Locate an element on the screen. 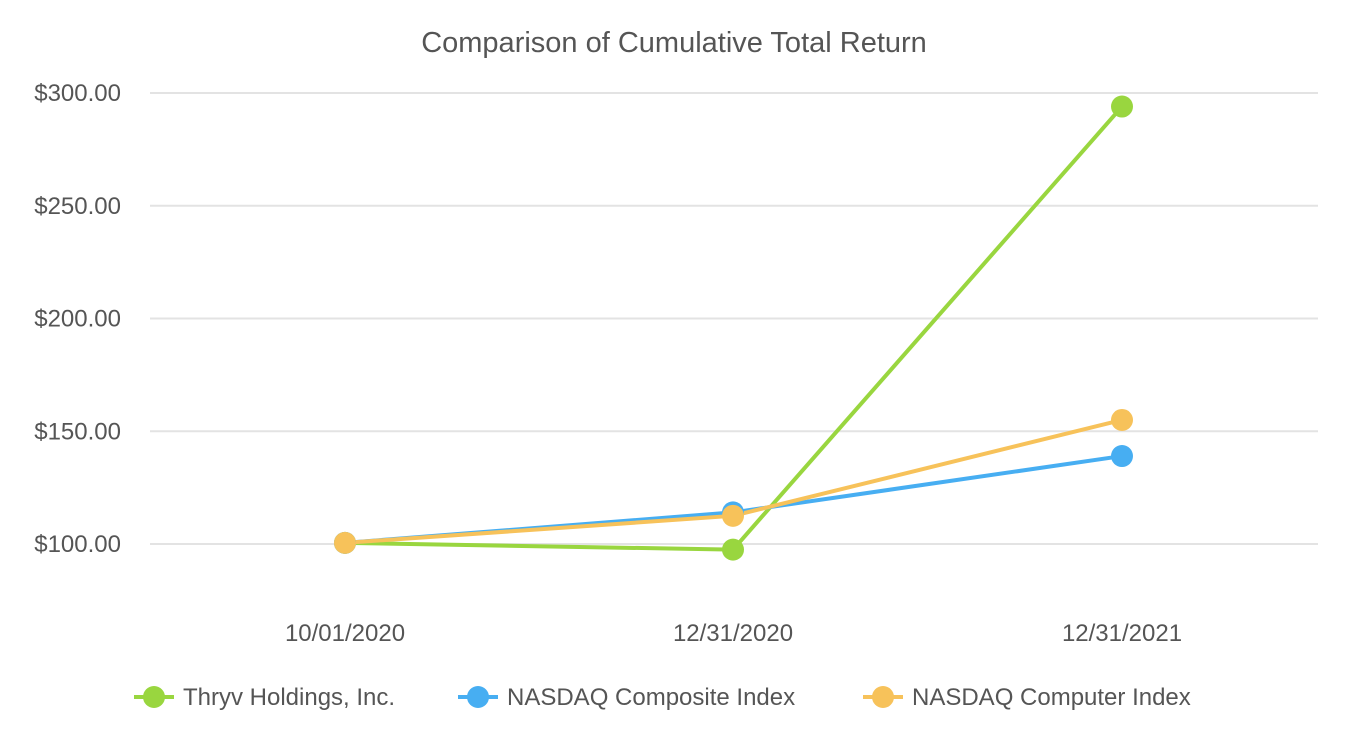  y-tick-label: $200.00 is located at coordinates (77, 319).